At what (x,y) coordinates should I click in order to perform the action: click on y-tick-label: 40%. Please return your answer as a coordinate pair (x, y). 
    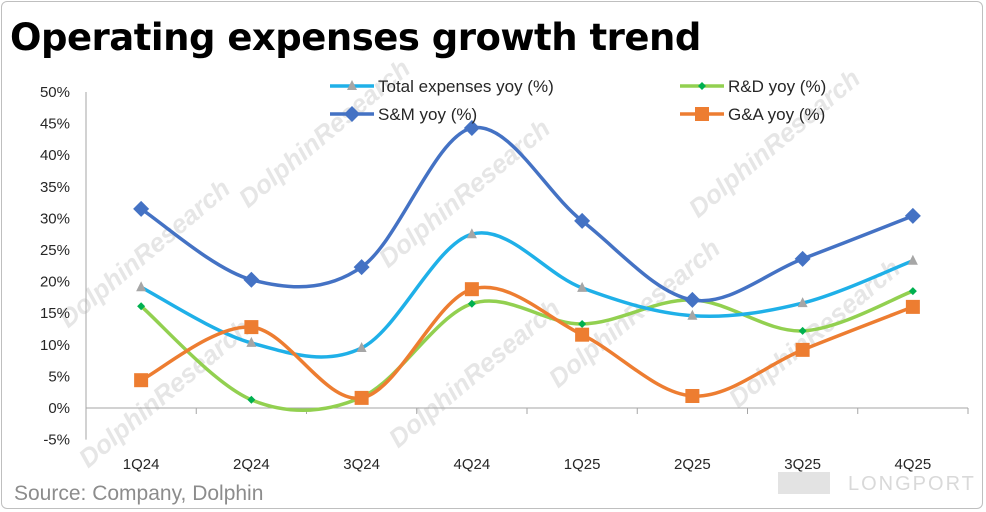
    Looking at the image, I should click on (55, 155).